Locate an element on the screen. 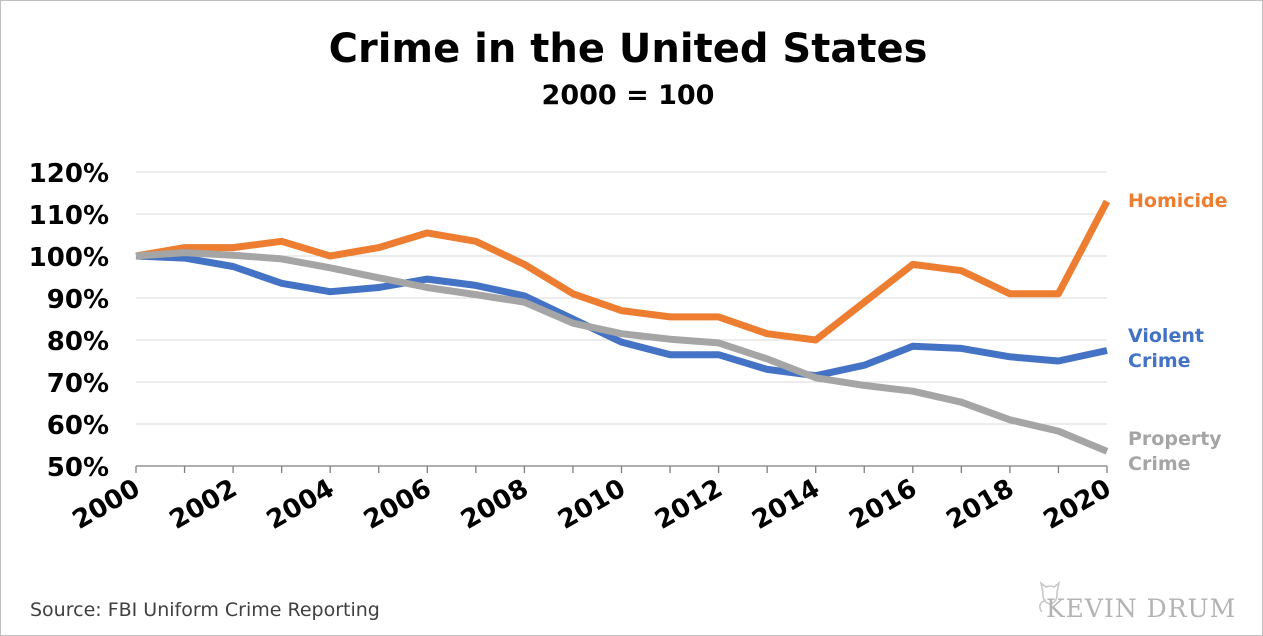  x-tick-label: 2004 is located at coordinates (301, 505).